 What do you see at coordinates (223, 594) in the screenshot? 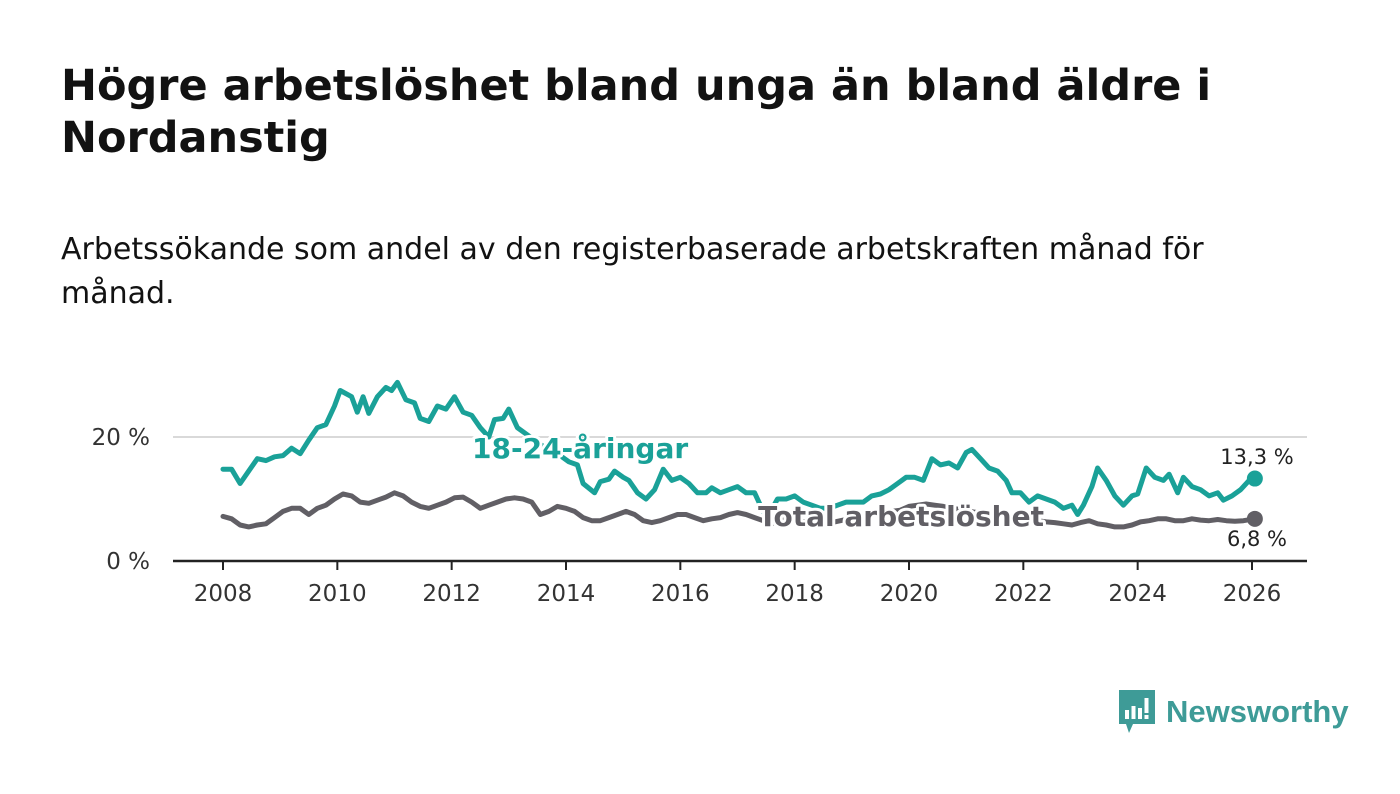
I see `x-tick-label-2008: 2008` at bounding box center [223, 594].